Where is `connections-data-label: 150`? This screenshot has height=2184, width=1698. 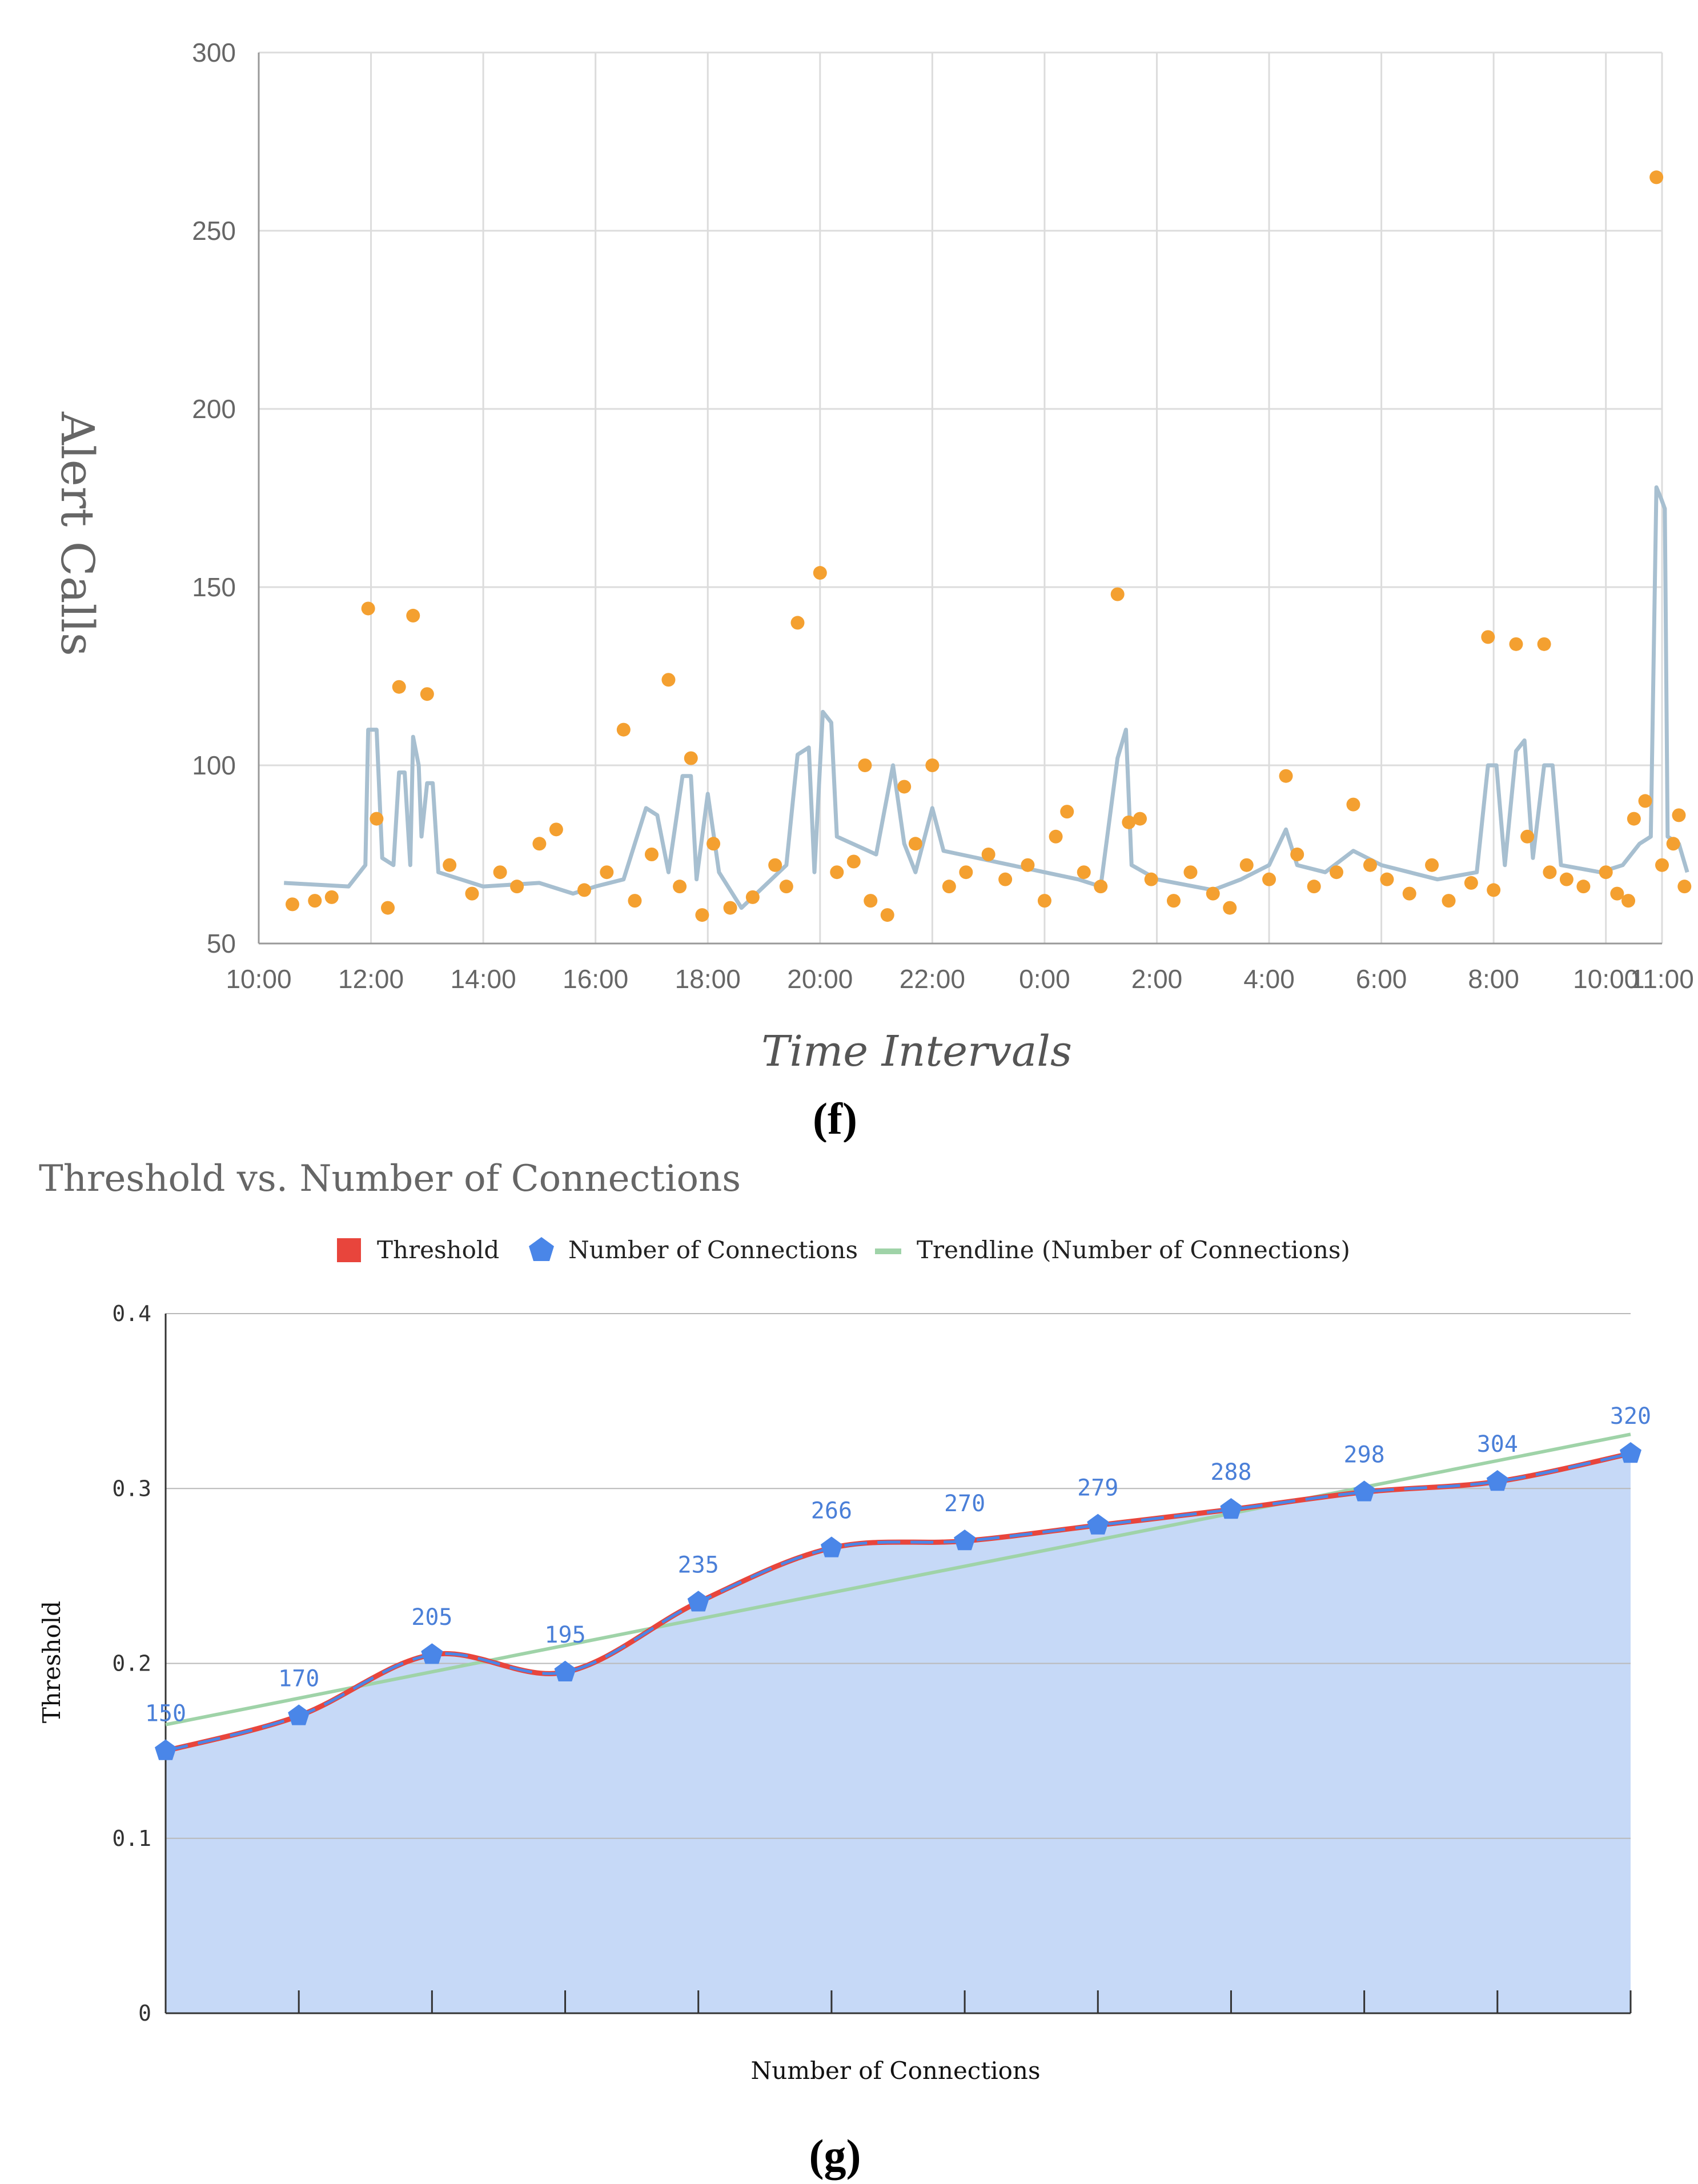
connections-data-label: 150 is located at coordinates (165, 1714).